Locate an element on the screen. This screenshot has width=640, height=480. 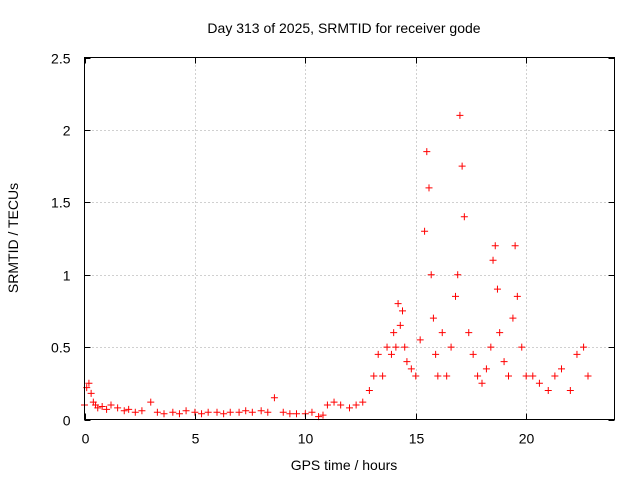
y-tick-label: 1.5 is located at coordinates (61, 203).